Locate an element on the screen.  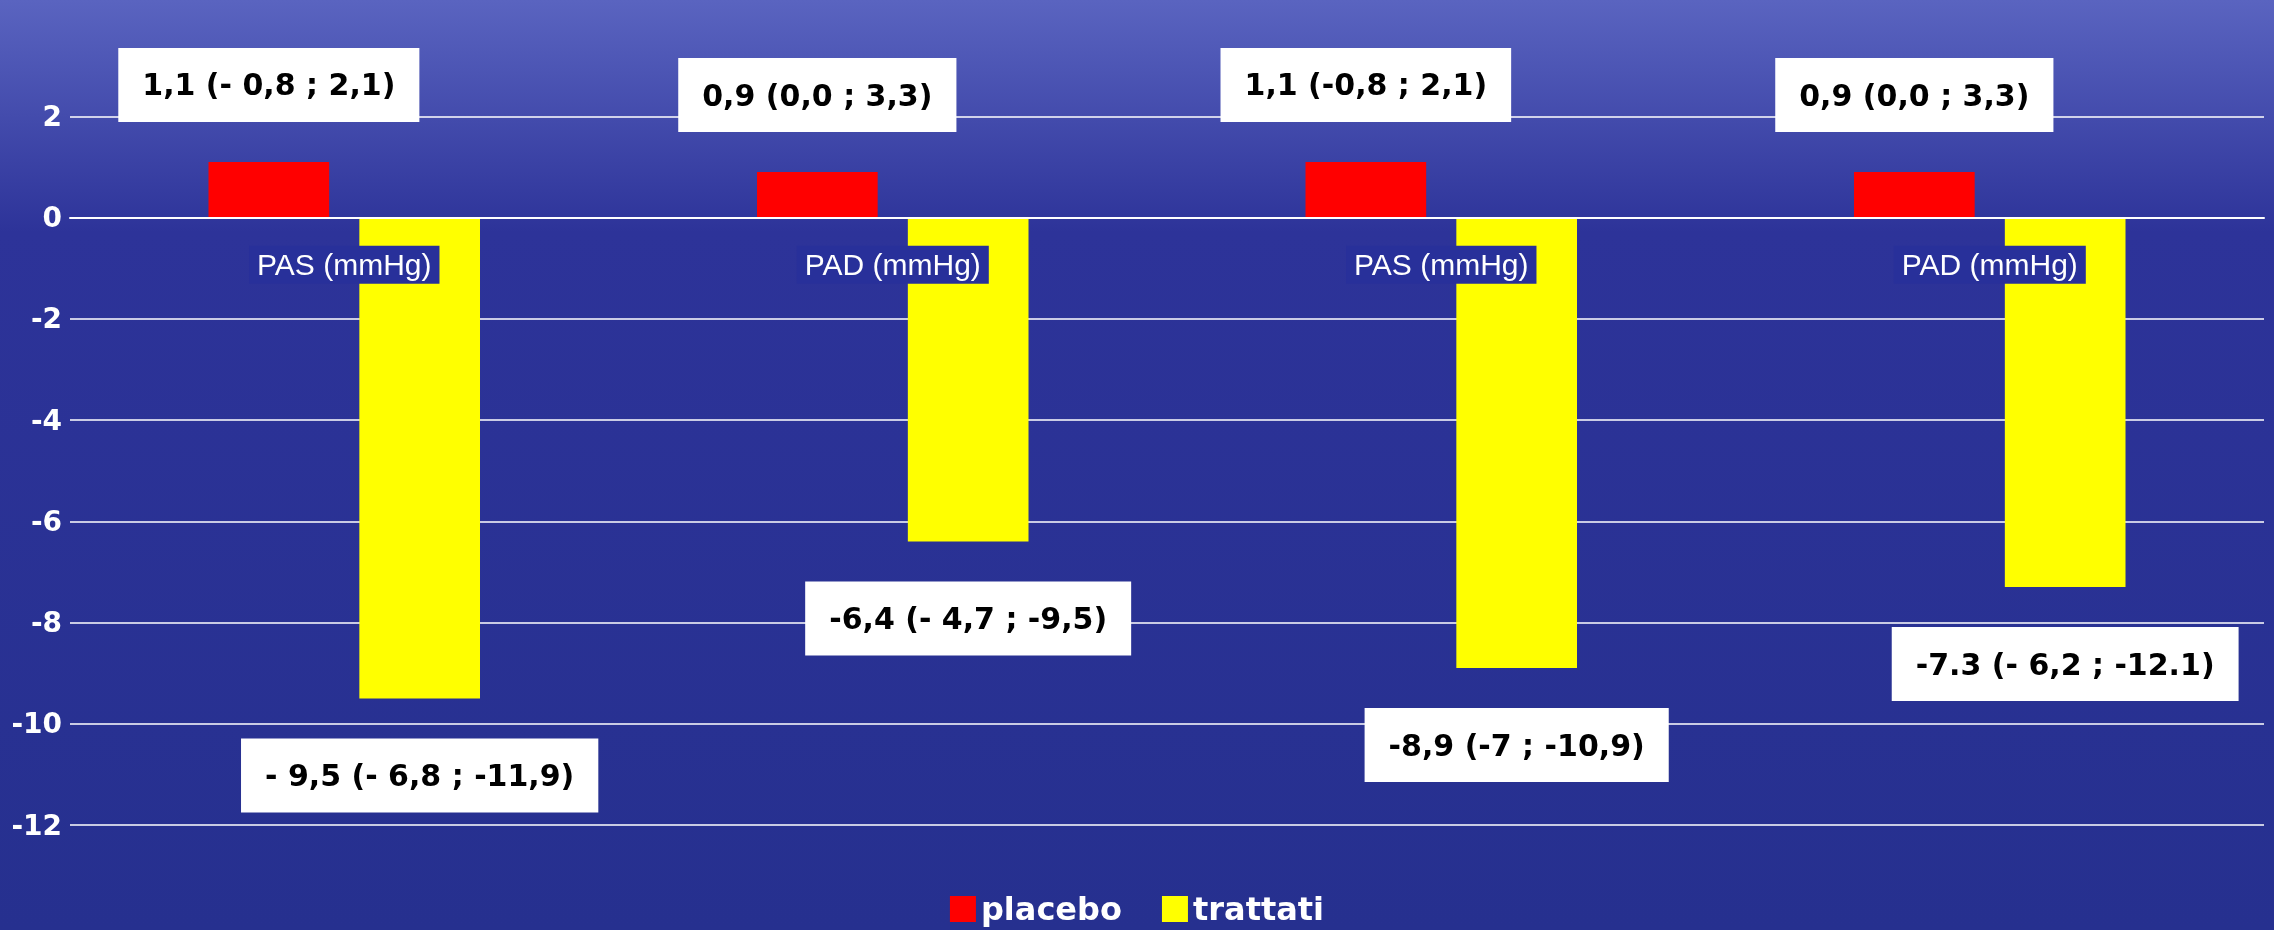
data-label: - 9,5 (- 6,8 ; -11,9) is located at coordinates (420, 775).